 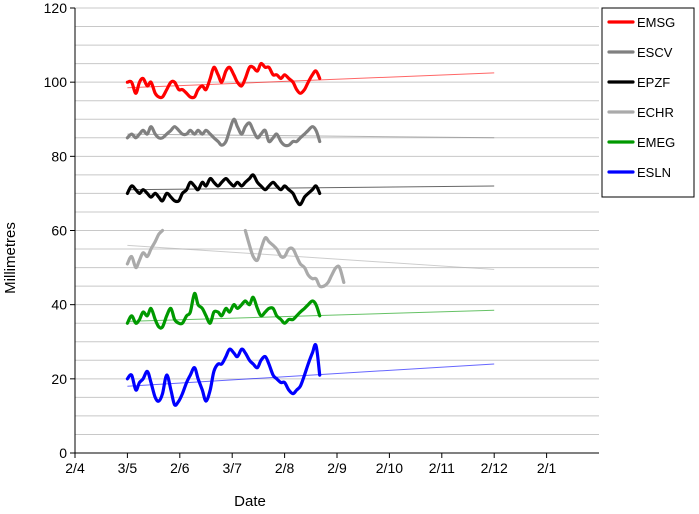 What do you see at coordinates (59, 156) in the screenshot?
I see `y-tick-label: 80` at bounding box center [59, 156].